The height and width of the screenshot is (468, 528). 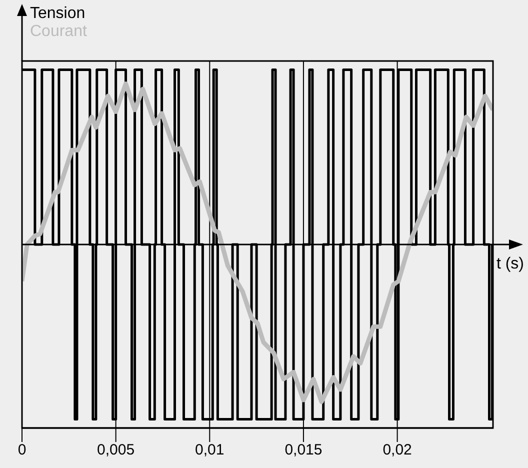 I want to click on x-tick-label: 0,005, so click(x=116, y=450).